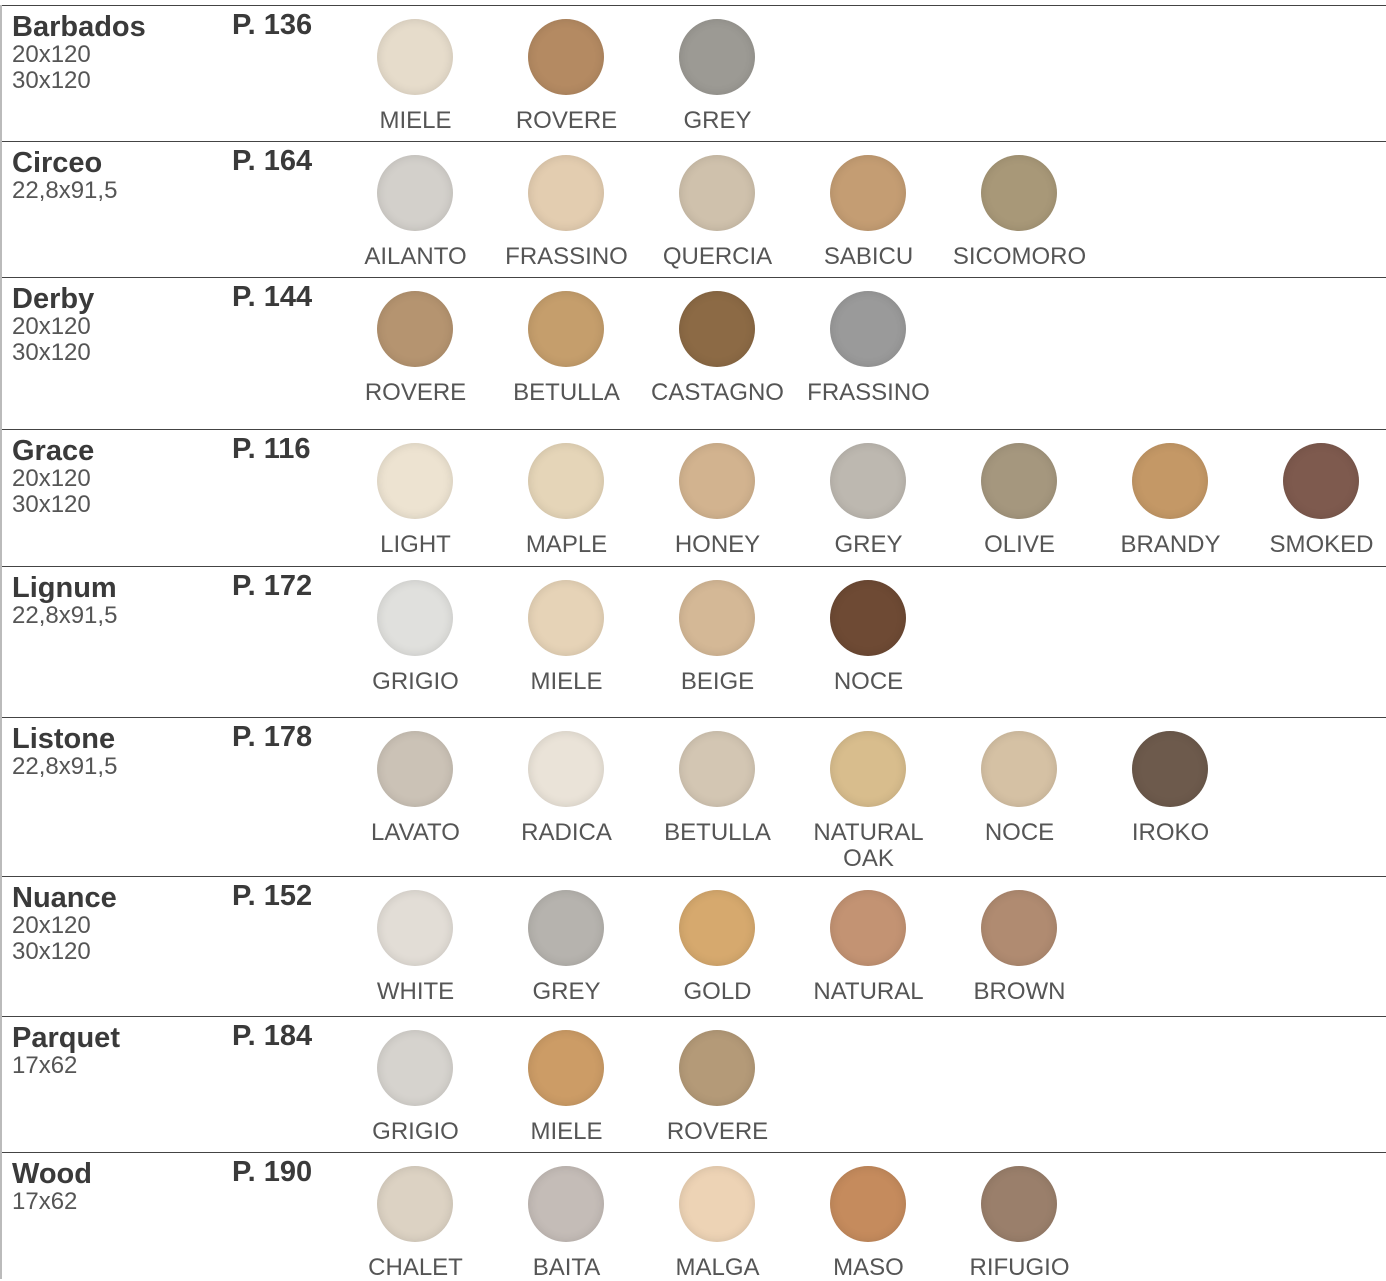 The width and height of the screenshot is (1386, 1281). What do you see at coordinates (415, 256) in the screenshot?
I see `finish-label: AILANTO` at bounding box center [415, 256].